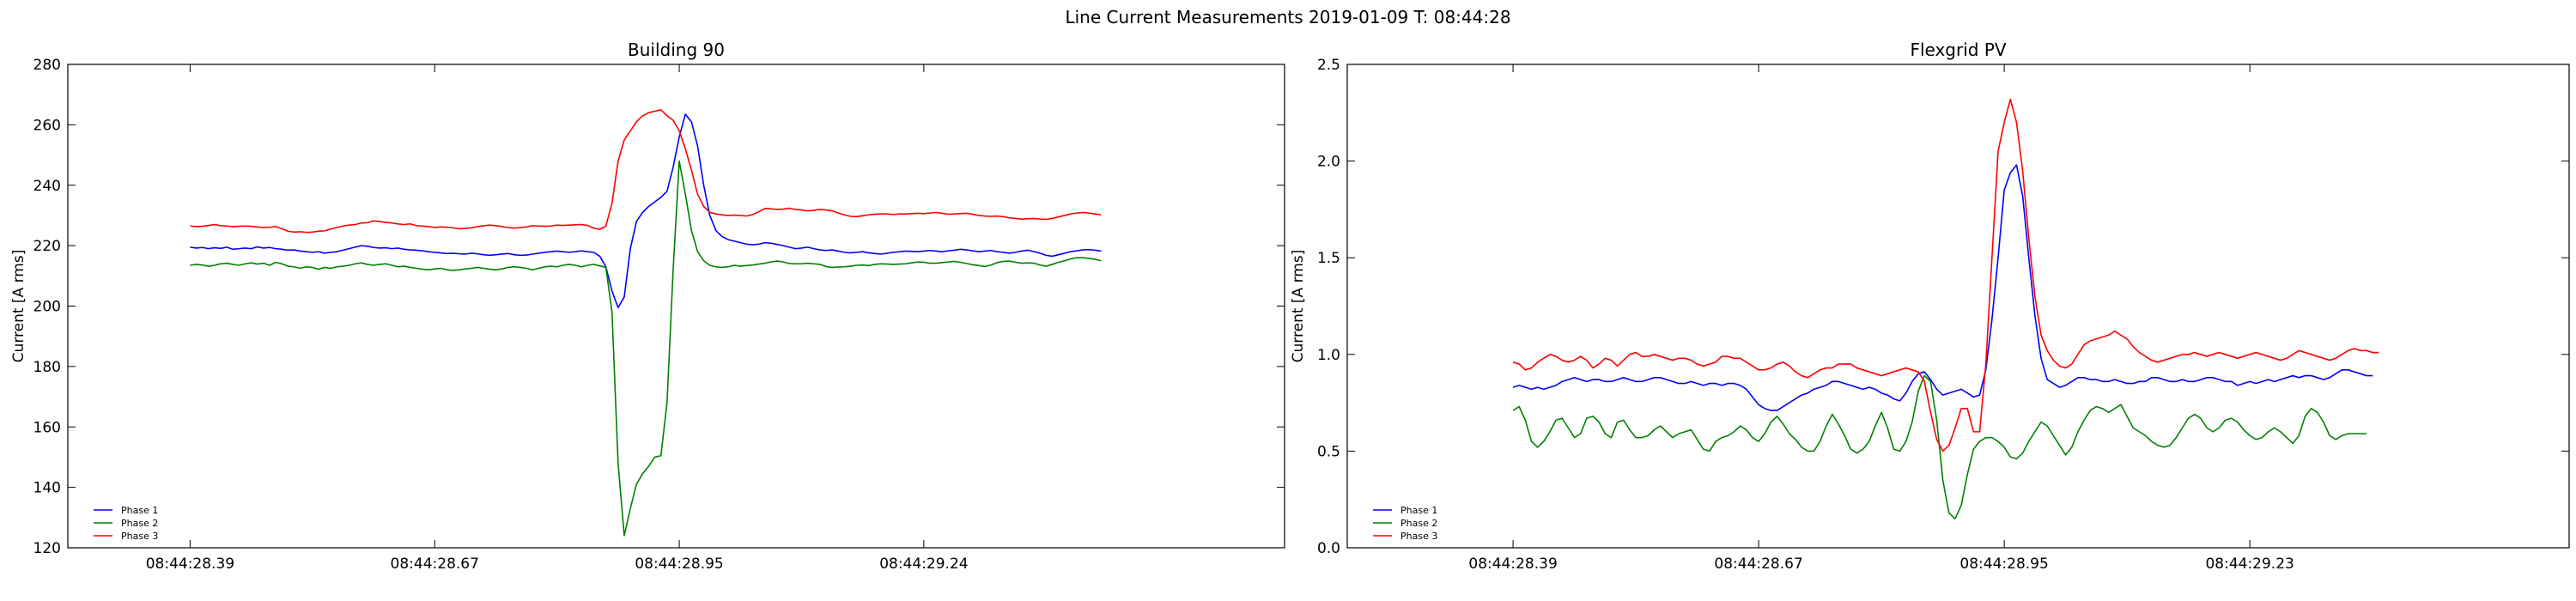 Image resolution: width=2576 pixels, height=601 pixels. I want to click on y-tick-label: 260, so click(47, 125).